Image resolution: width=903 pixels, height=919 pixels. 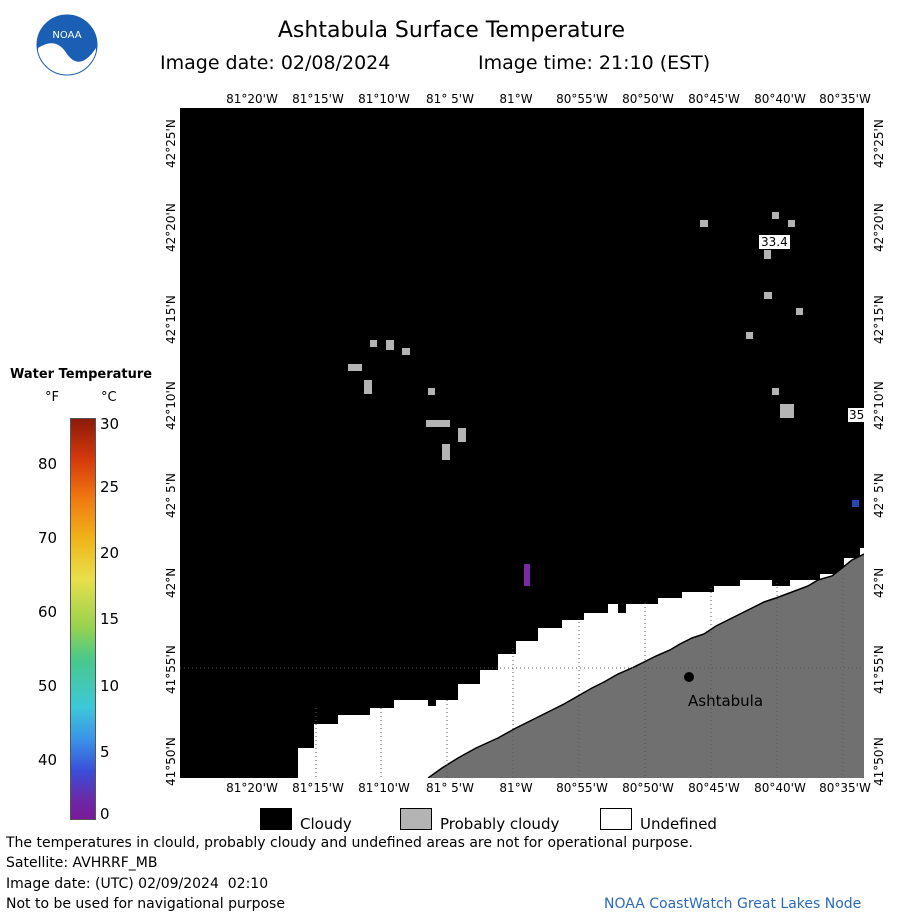 What do you see at coordinates (733, 904) in the screenshot?
I see `footer-credit: NOAA CoastWatch Great Lakes Node` at bounding box center [733, 904].